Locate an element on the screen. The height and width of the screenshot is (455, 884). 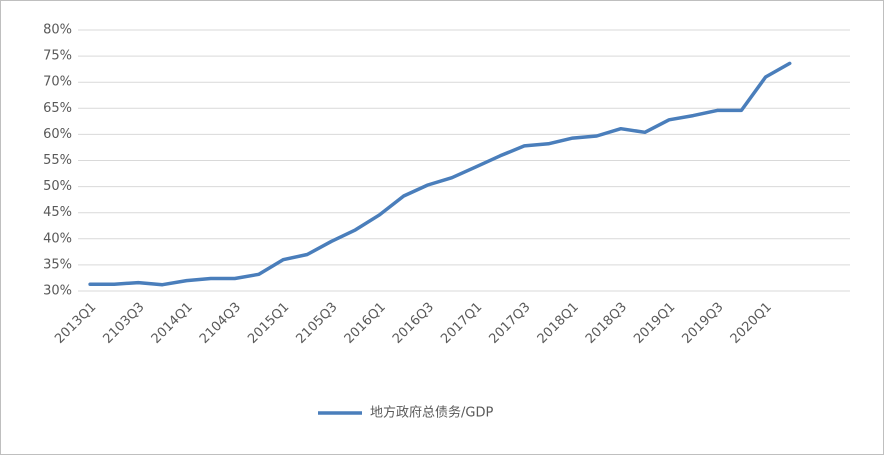
y-tick-label: 35% is located at coordinates (57, 264).